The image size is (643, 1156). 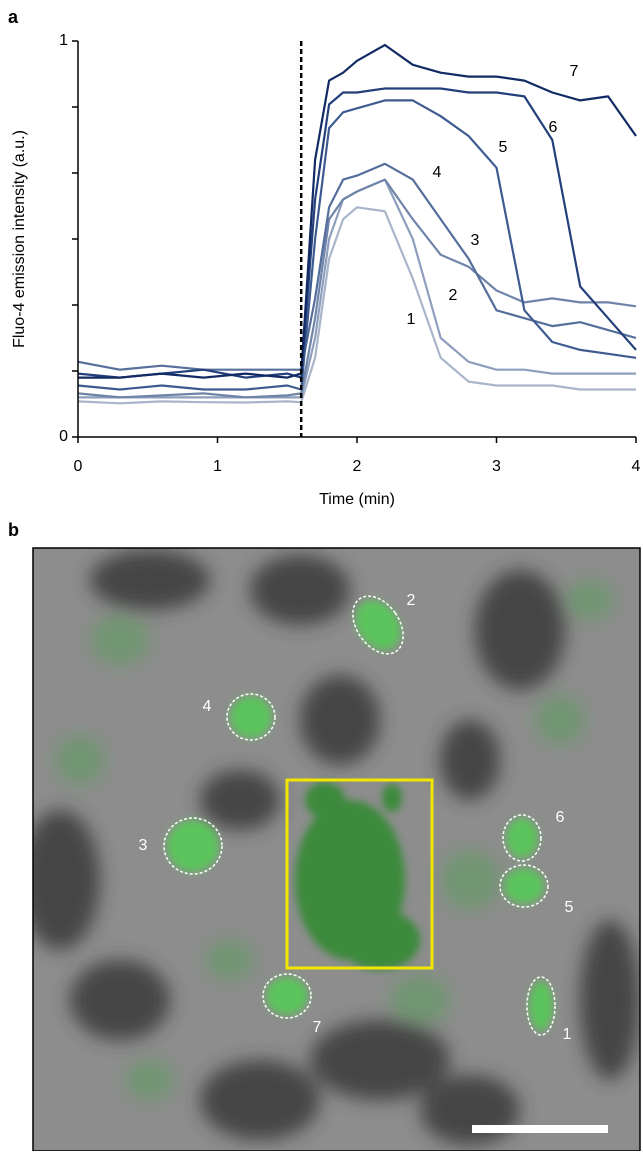 What do you see at coordinates (437, 172) in the screenshot?
I see `series-label: 4` at bounding box center [437, 172].